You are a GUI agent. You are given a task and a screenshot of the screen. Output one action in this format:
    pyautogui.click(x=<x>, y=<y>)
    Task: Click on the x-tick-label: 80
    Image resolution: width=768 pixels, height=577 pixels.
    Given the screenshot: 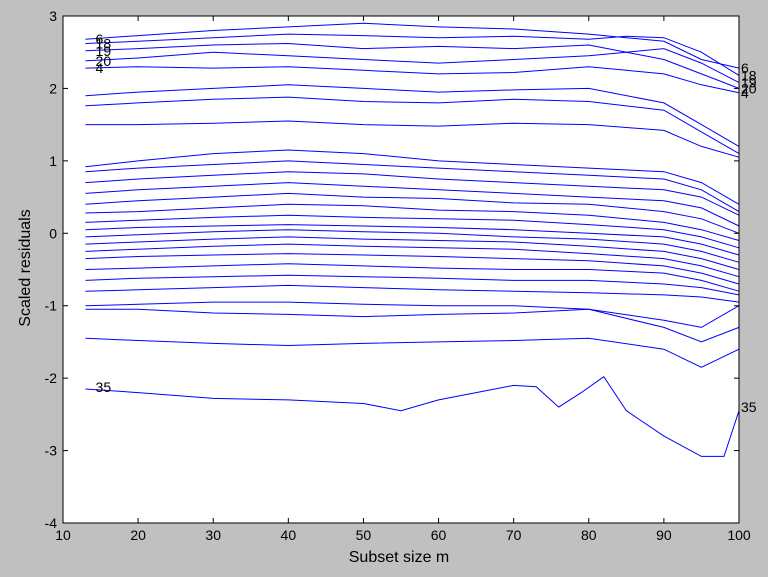 What is the action you would take?
    pyautogui.click(x=589, y=535)
    